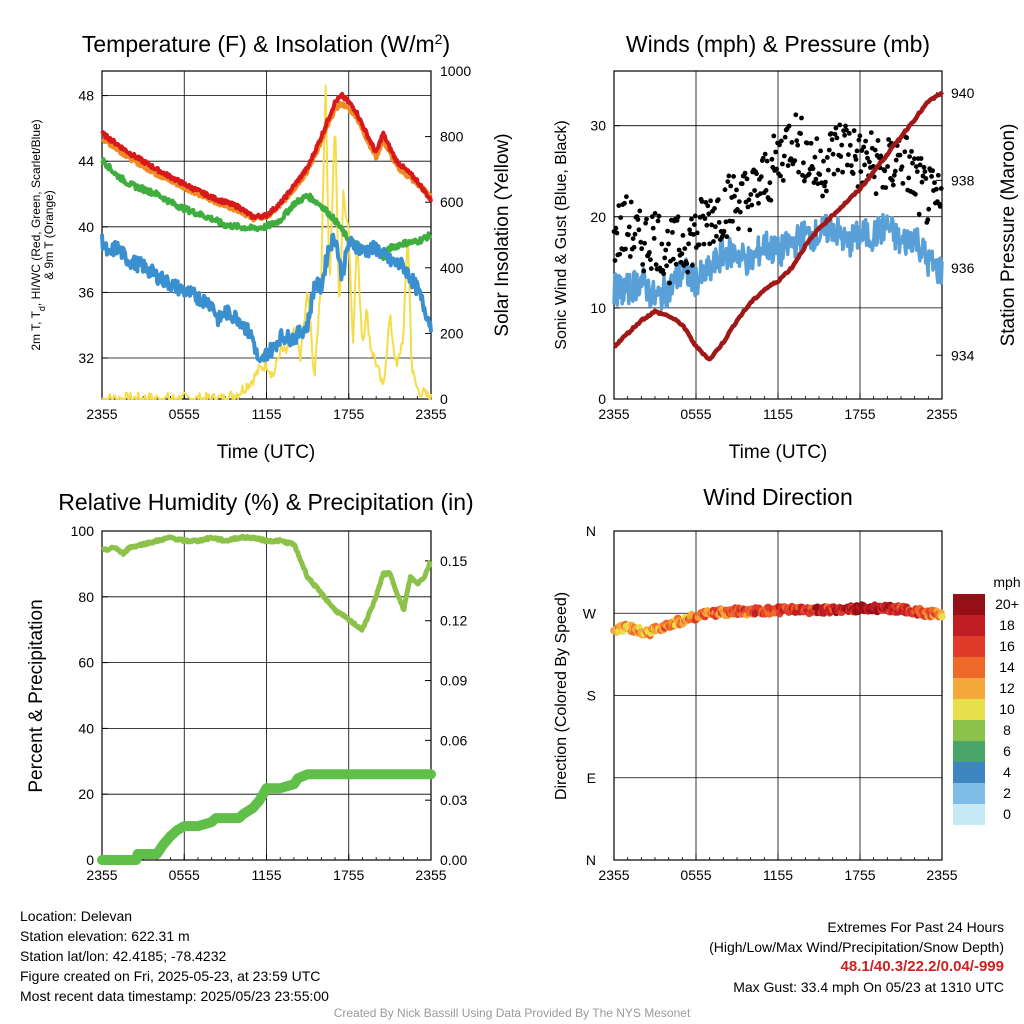 The width and height of the screenshot is (1024, 1024). What do you see at coordinates (1007, 646) in the screenshot?
I see `colorbar-label: 16` at bounding box center [1007, 646].